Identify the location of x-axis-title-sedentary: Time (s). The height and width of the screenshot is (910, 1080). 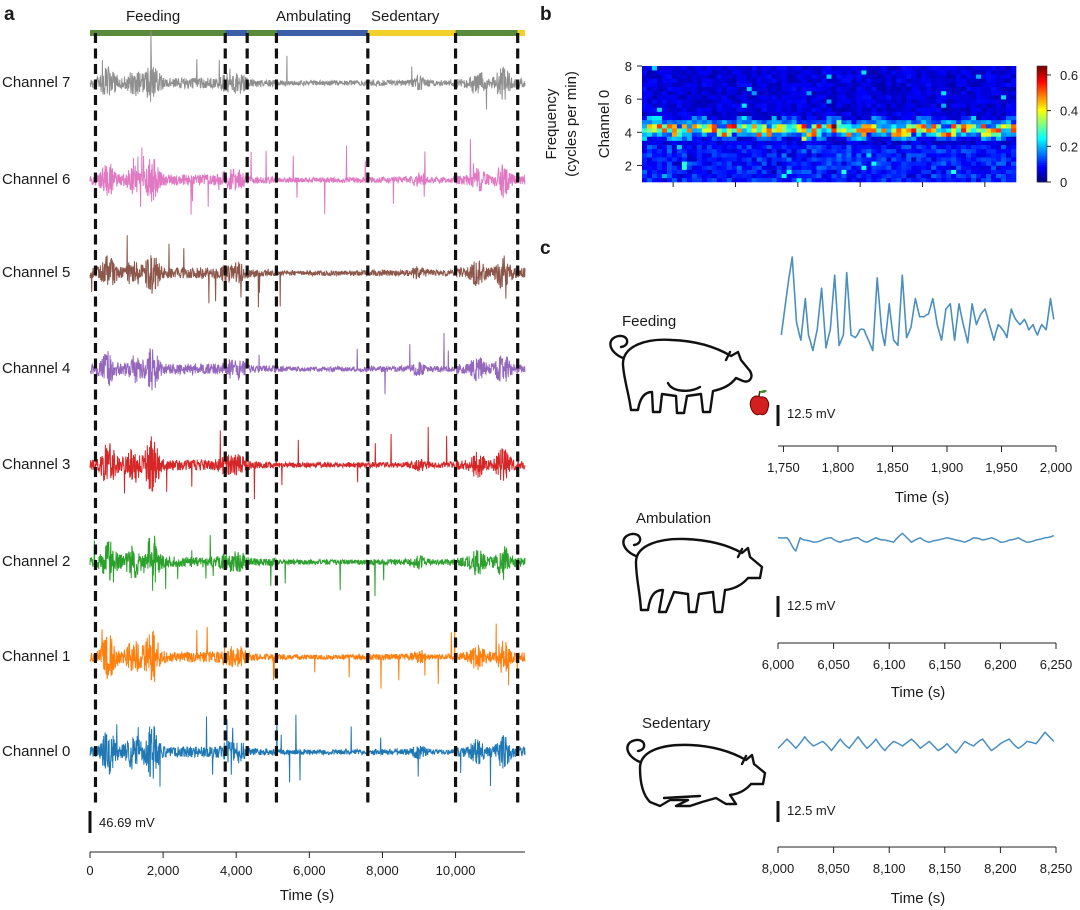
(918, 898).